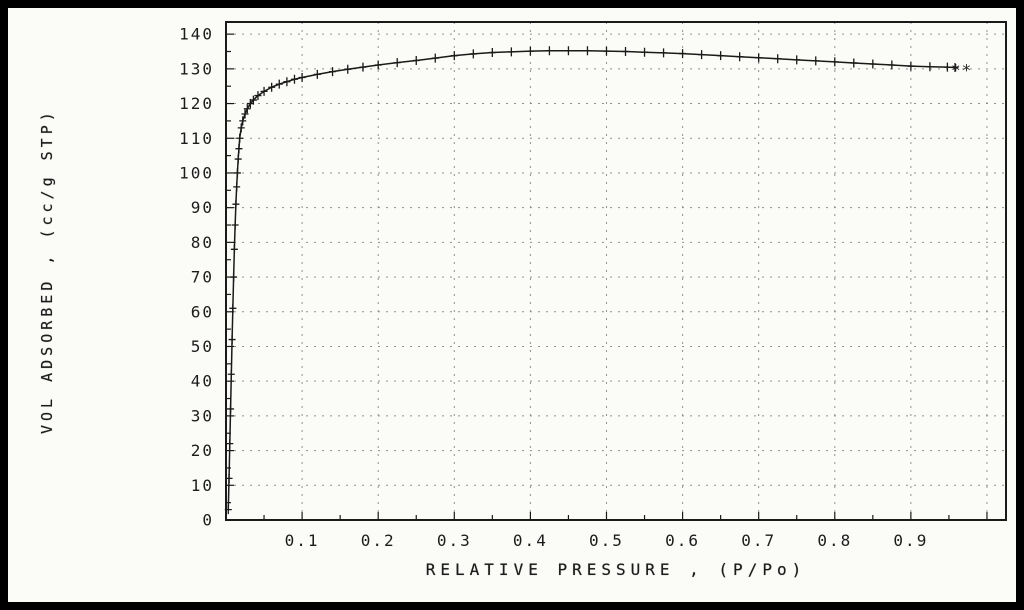 This screenshot has width=1024, height=610. Describe the element at coordinates (616, 569) in the screenshot. I see `x-axis-title: RELATIVE PRESSURE , (P/Po)` at that location.